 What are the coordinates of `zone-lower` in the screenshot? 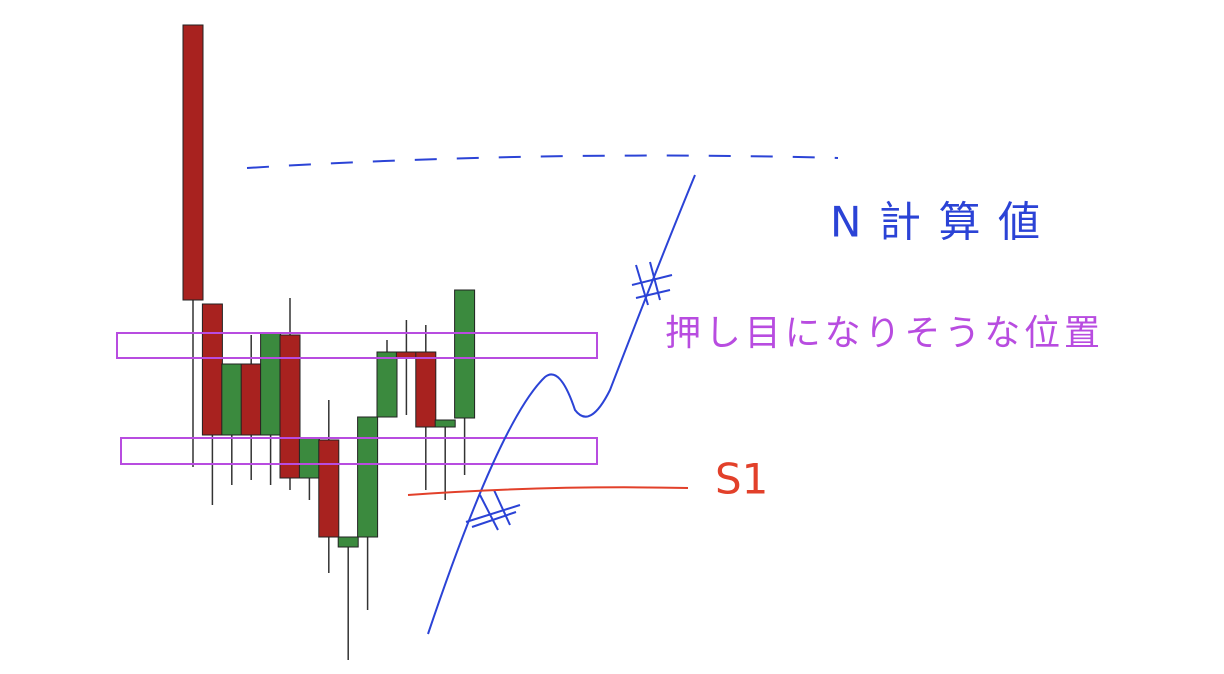 It's located at (359, 451).